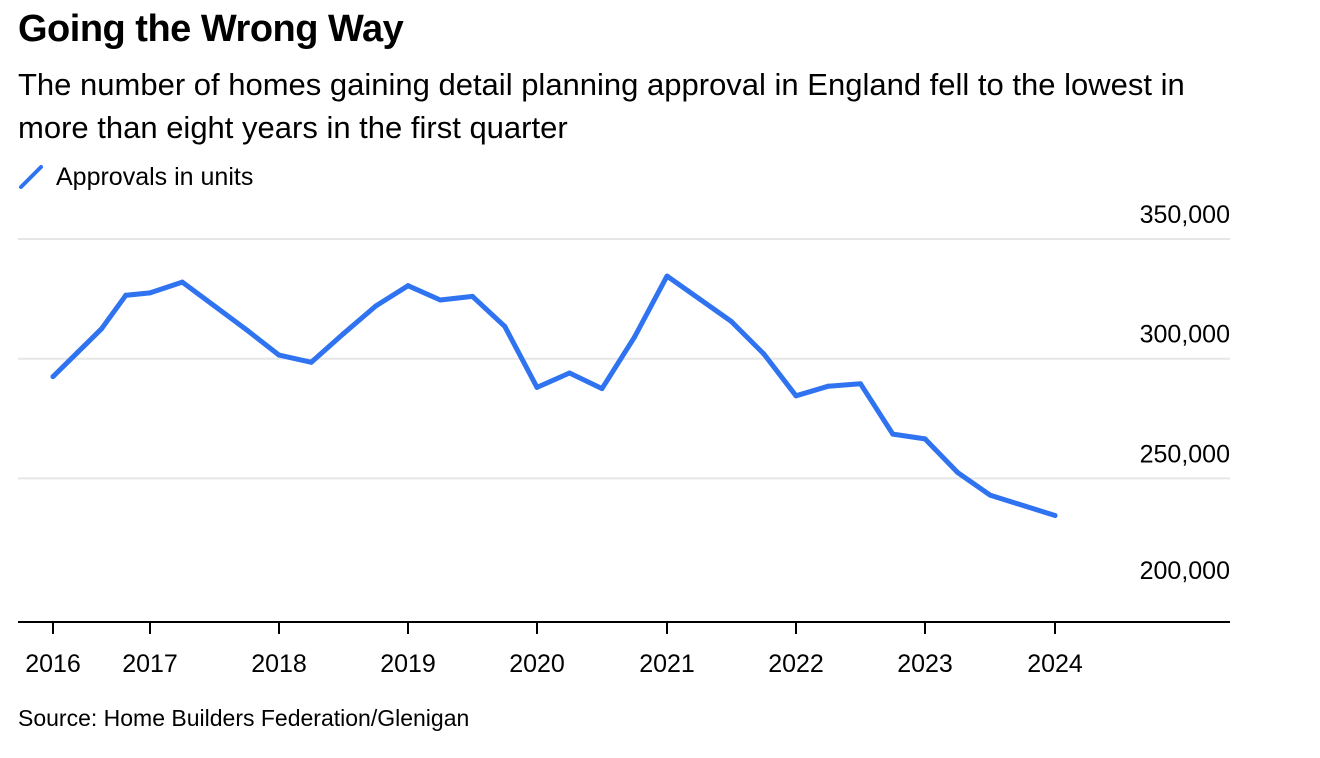 The height and width of the screenshot is (758, 1320). What do you see at coordinates (53, 664) in the screenshot?
I see `x-tick-label-2016: 2016` at bounding box center [53, 664].